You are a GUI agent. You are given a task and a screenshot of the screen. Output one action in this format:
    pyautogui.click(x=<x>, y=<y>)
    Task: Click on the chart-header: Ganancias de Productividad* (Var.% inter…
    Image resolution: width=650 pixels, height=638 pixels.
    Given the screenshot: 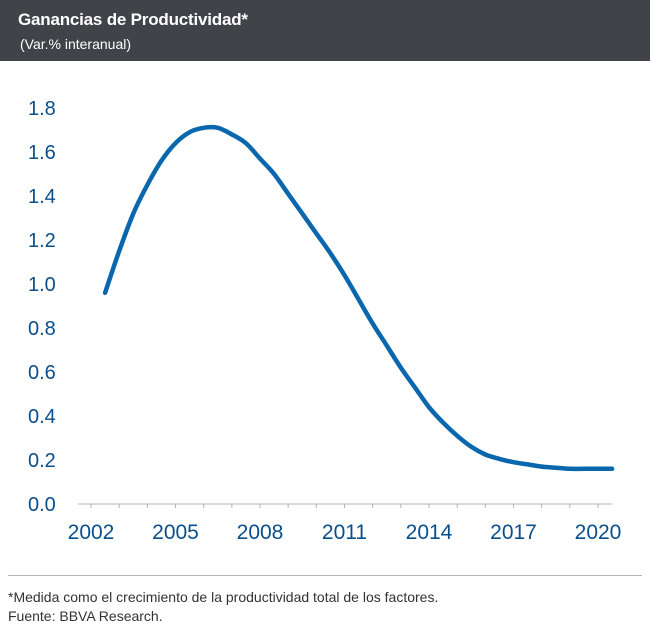 What is the action you would take?
    pyautogui.click(x=325, y=30)
    